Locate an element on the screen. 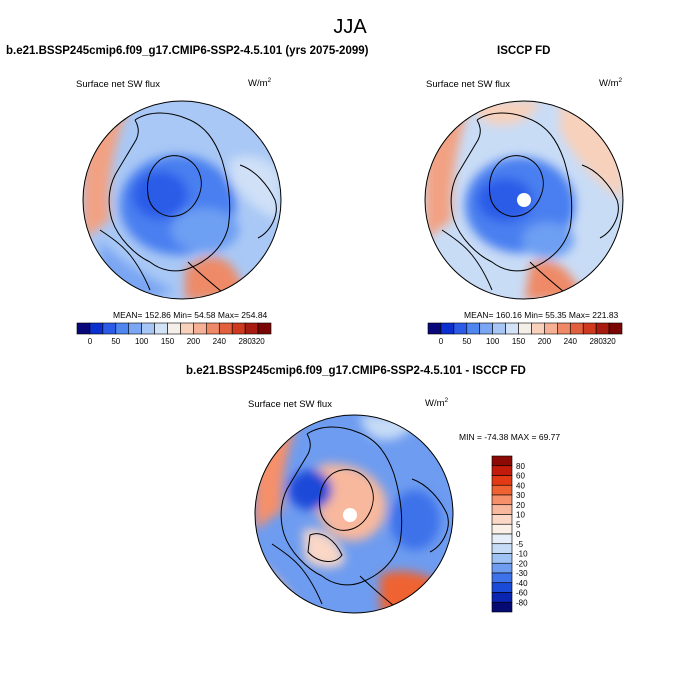 This screenshot has height=700, width=700. obs-variable-label: Surface net SW flux is located at coordinates (468, 84).